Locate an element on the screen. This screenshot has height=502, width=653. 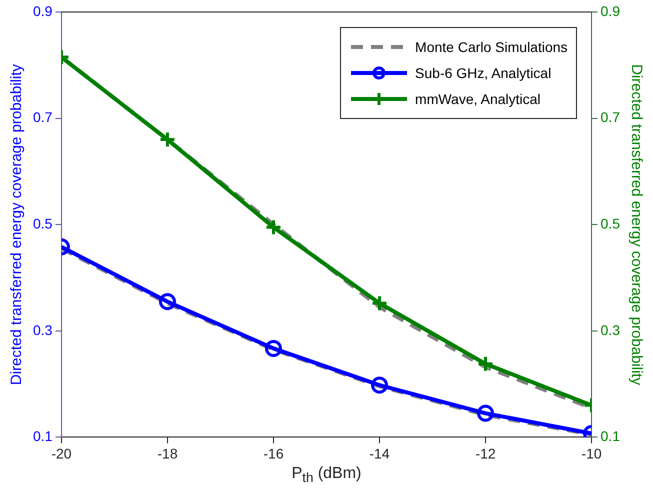
y2-tick-label: 0.3 is located at coordinates (610, 330).